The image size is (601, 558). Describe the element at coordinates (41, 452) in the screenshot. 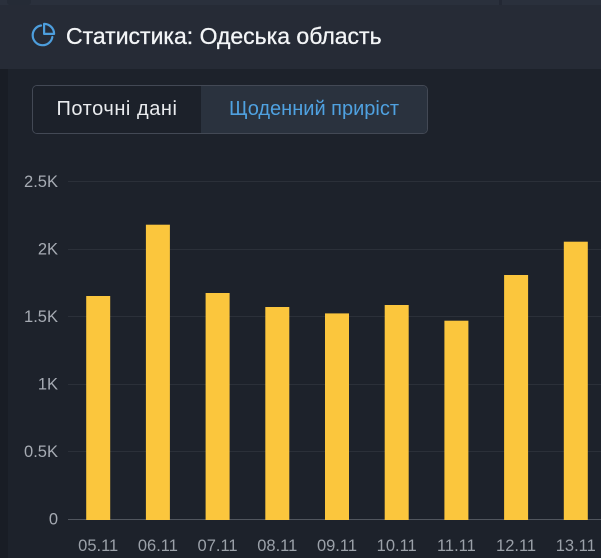

I see `svg-text: 0.5K` at that location.